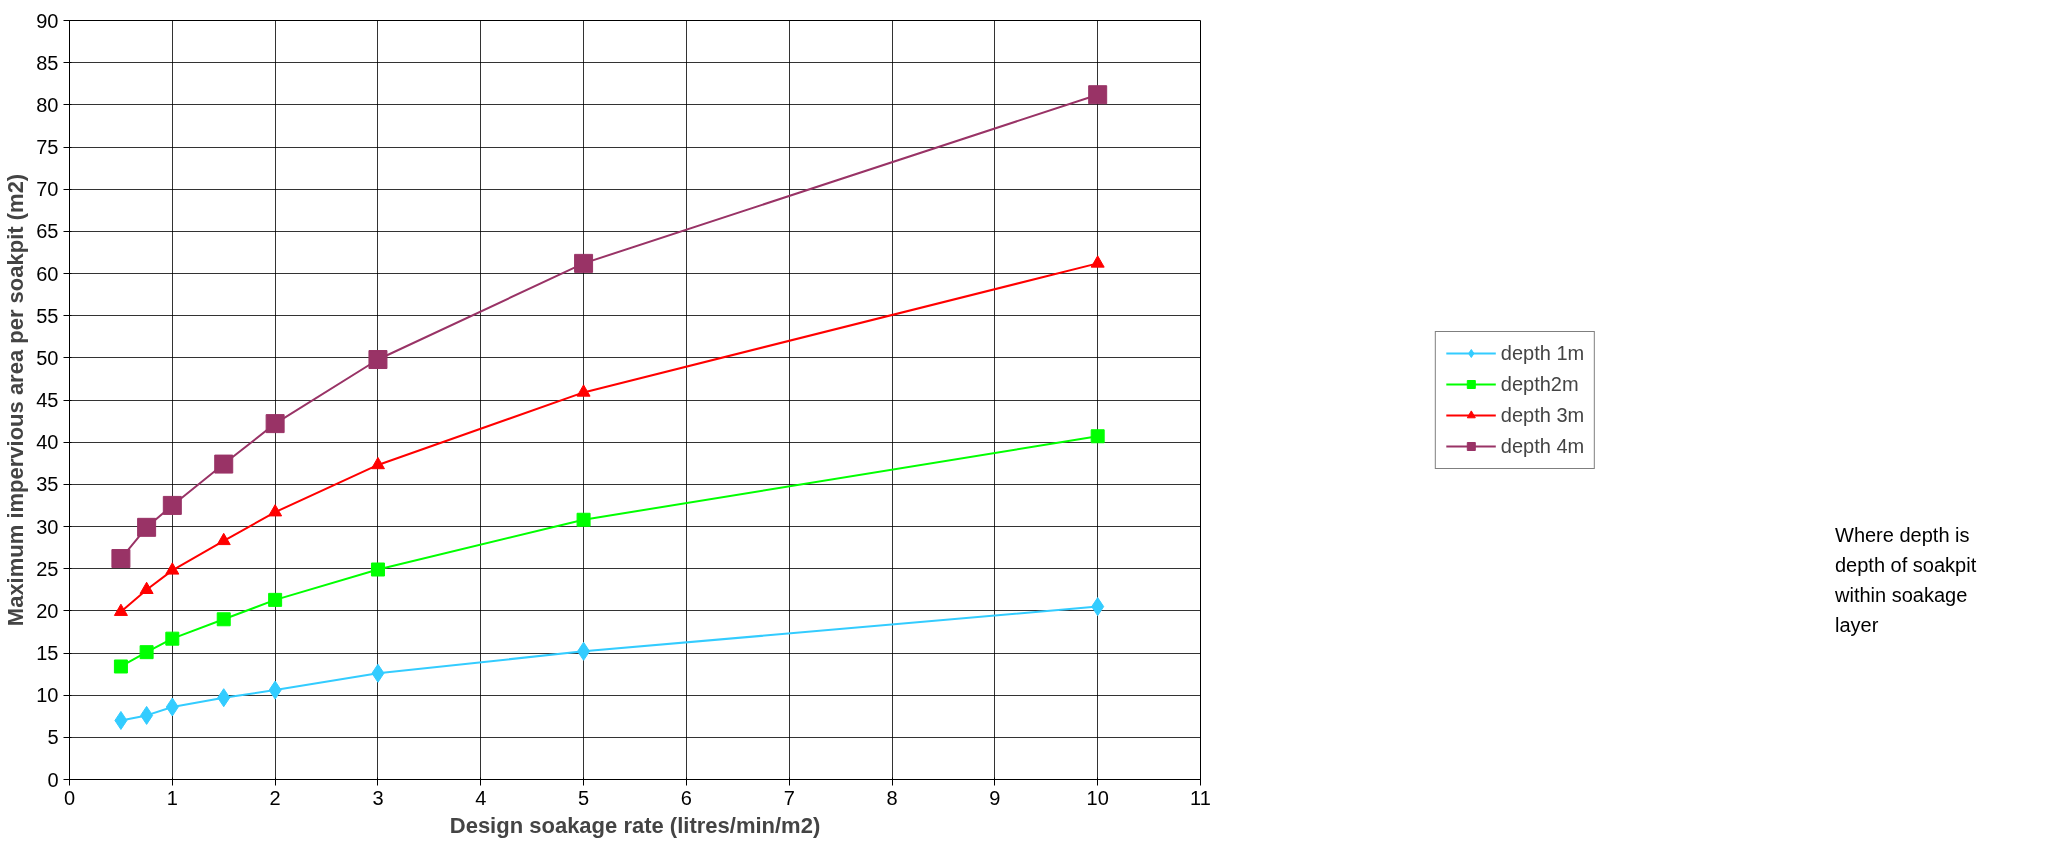 Image resolution: width=2071 pixels, height=849 pixels. Describe the element at coordinates (69, 797) in the screenshot. I see `x-tick-label: 0` at that location.